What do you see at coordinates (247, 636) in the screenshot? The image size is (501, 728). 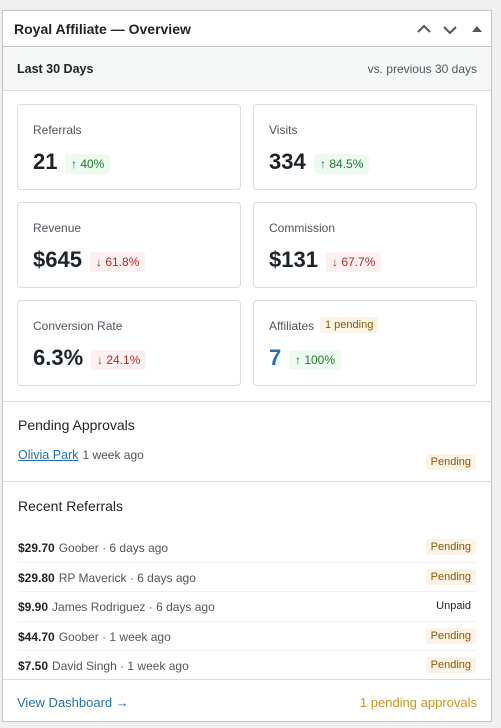 I see `referral-row: $44.70 Goober · 1 week ago Pending` at bounding box center [247, 636].